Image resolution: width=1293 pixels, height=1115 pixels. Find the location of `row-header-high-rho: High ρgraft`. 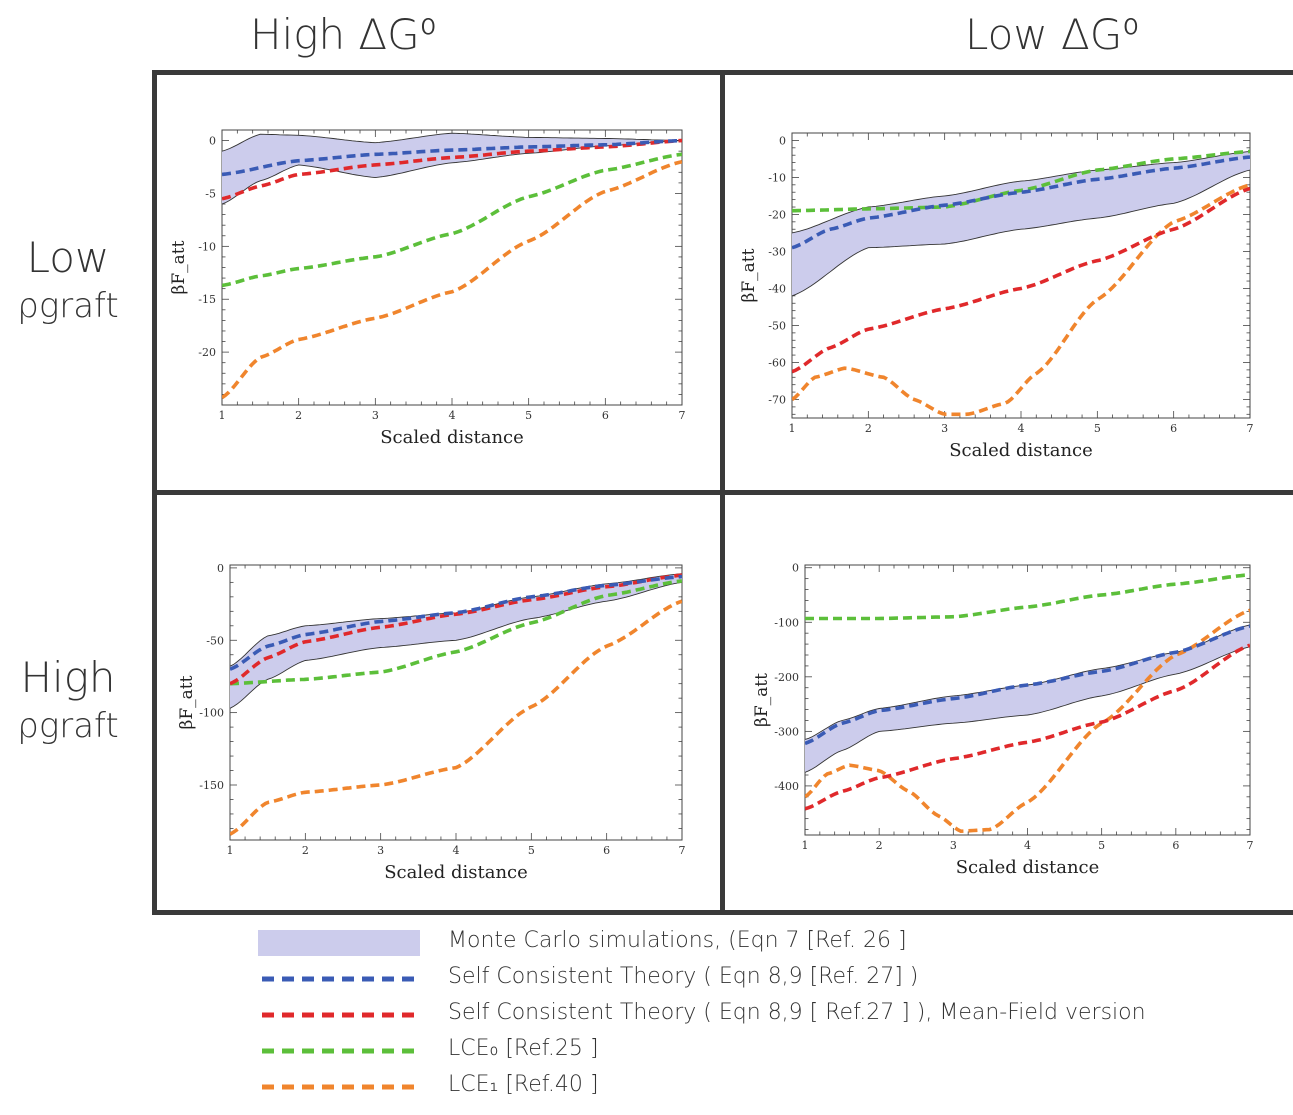

row-header-high-rho: High ρgraft is located at coordinates (68, 700).